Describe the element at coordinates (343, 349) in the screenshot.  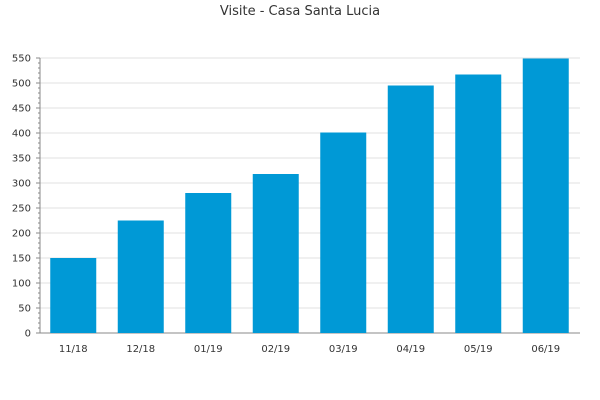
I see `x-tick-label: 03/19` at that location.